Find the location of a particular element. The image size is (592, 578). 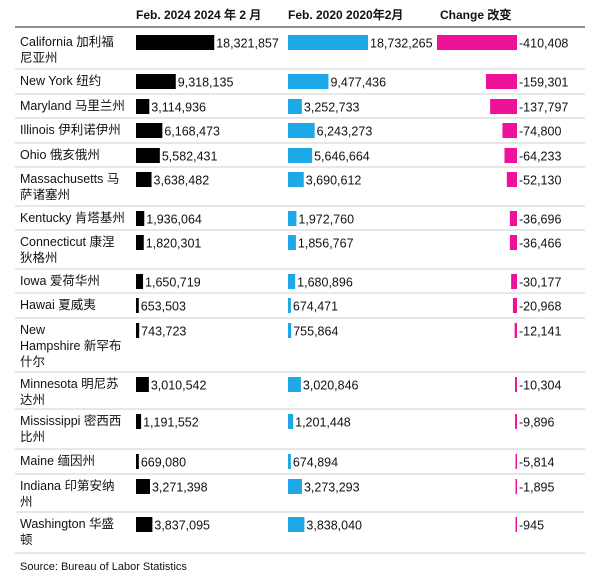

state-label: Hawai 夏威夷 is located at coordinates (58, 304).